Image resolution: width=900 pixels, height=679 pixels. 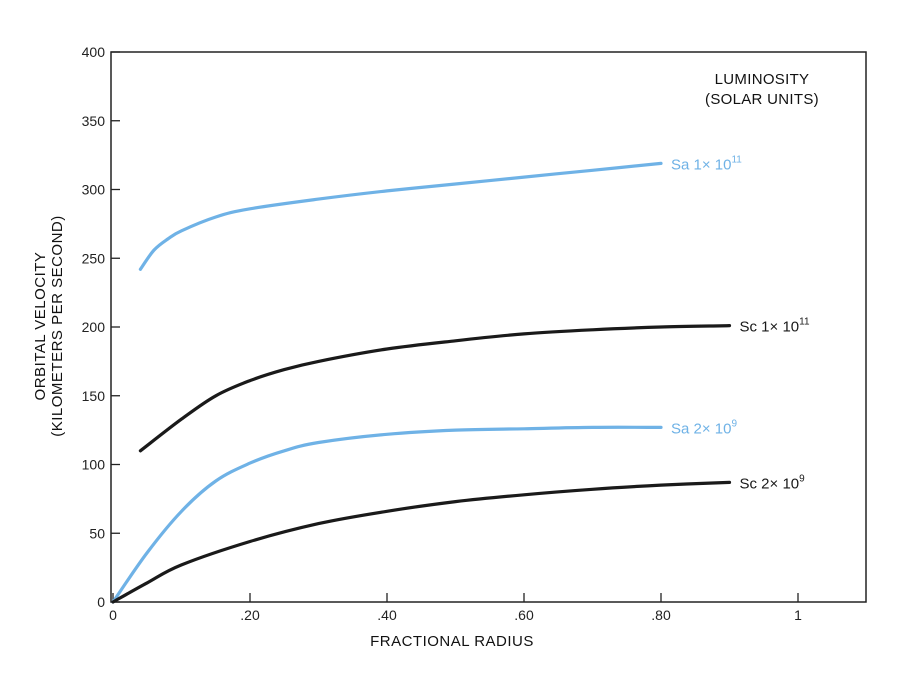 I want to click on x-tick-label: .60, so click(x=524, y=615).